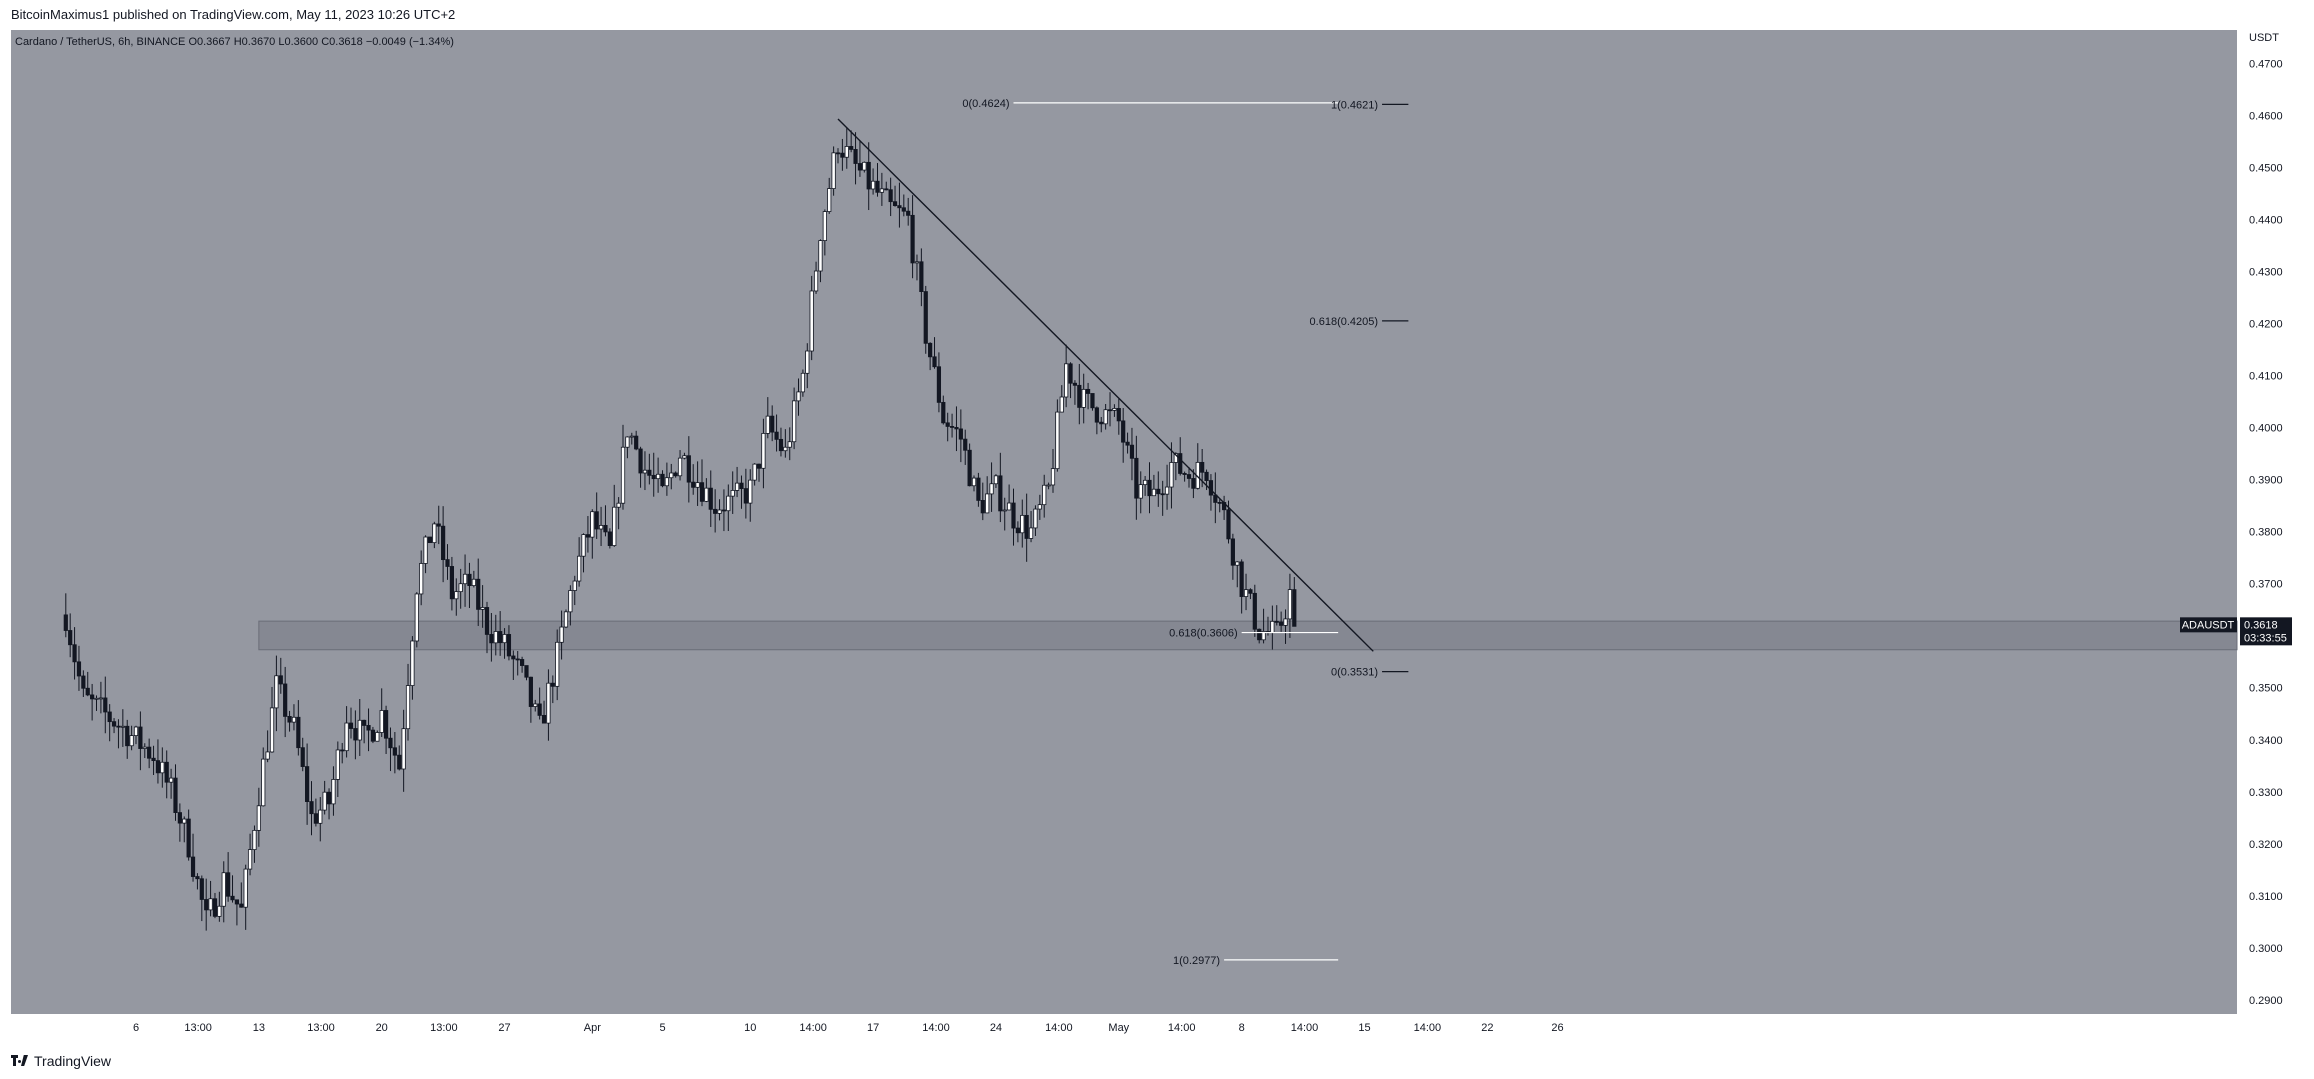  Describe the element at coordinates (2261, 625) in the screenshot. I see `badge-price: 0.3618` at that location.